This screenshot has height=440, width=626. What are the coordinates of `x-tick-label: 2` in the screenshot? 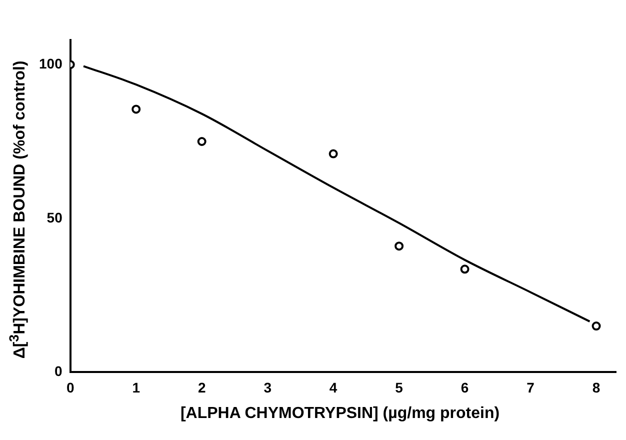 It's located at (202, 387).